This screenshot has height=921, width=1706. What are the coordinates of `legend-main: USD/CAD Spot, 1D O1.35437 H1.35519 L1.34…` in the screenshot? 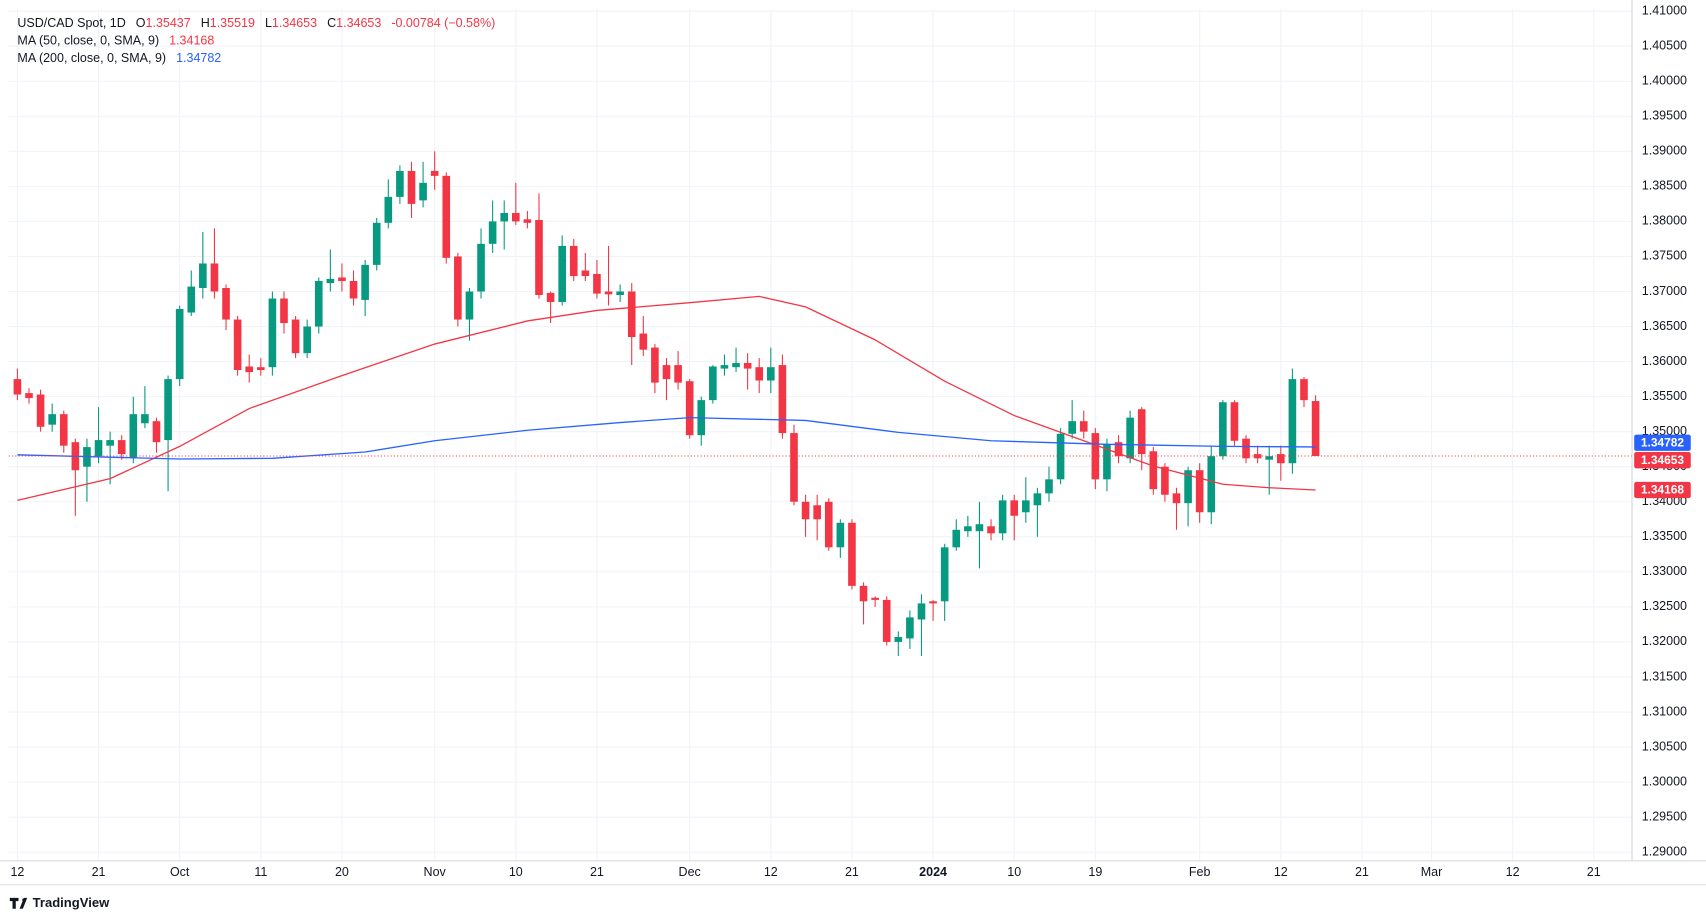 It's located at (256, 24).